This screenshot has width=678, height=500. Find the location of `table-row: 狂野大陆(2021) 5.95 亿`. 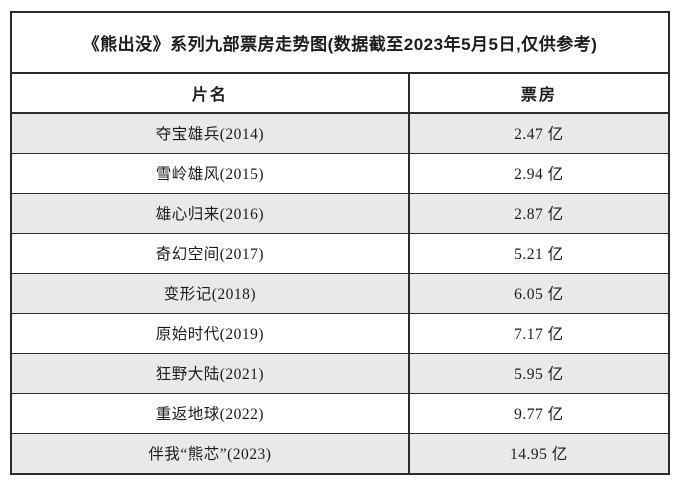

table-row: 狂野大陆(2021) 5.95 亿 is located at coordinates (340, 372).